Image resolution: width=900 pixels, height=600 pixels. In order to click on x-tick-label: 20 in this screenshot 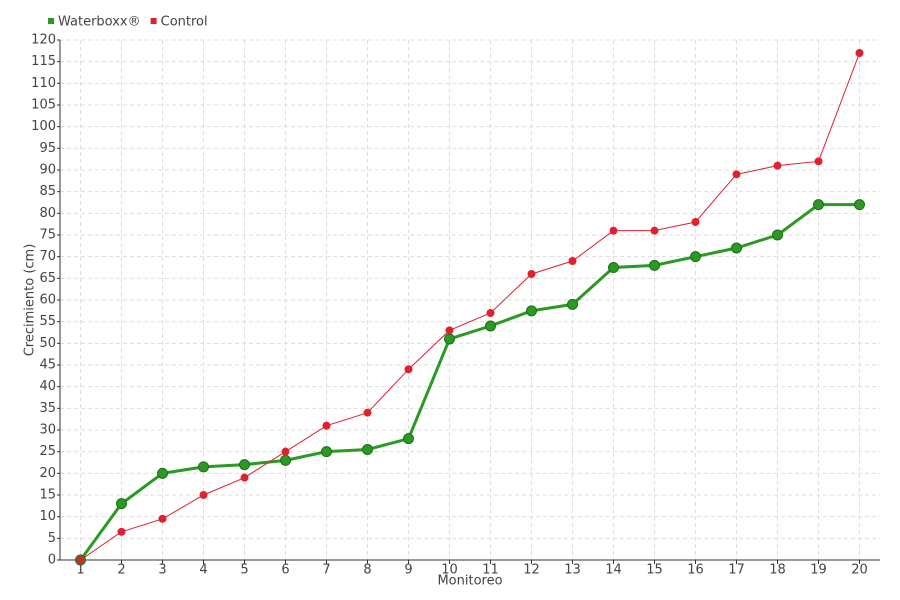, I will do `click(859, 570)`.